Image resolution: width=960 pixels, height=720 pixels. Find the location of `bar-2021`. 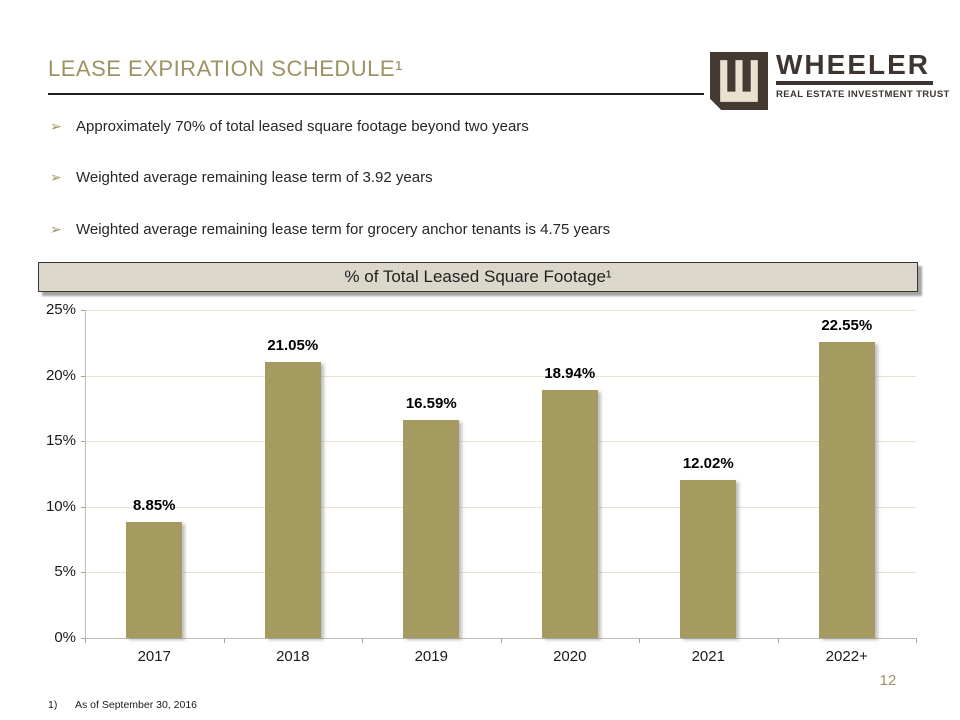

bar-2021 is located at coordinates (708, 559).